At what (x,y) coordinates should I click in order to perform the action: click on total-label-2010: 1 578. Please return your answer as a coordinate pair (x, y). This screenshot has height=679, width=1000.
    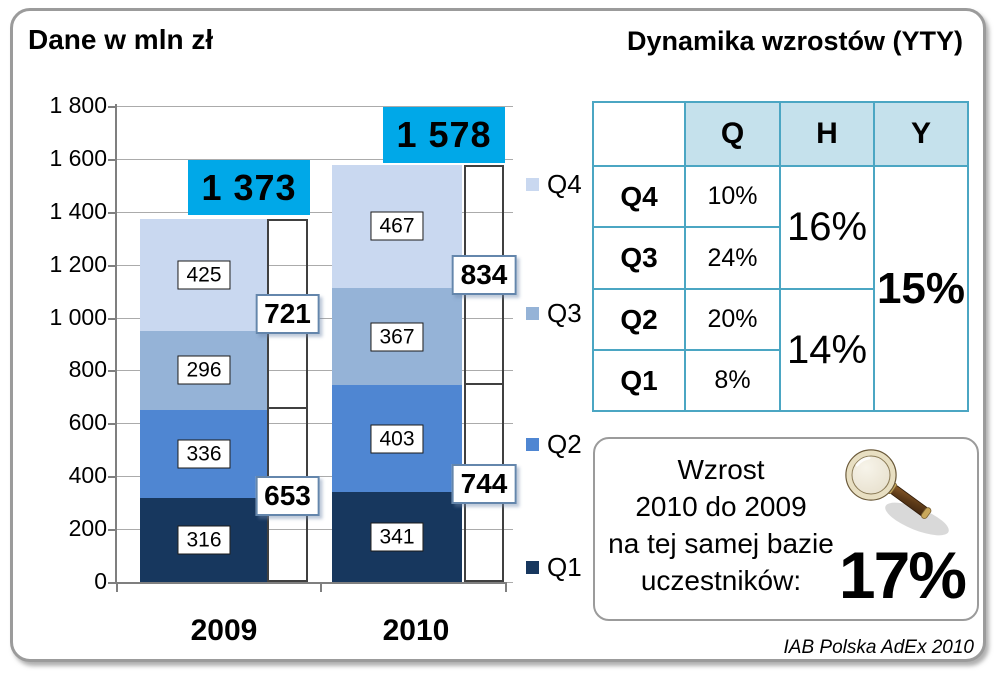
    Looking at the image, I should click on (444, 135).